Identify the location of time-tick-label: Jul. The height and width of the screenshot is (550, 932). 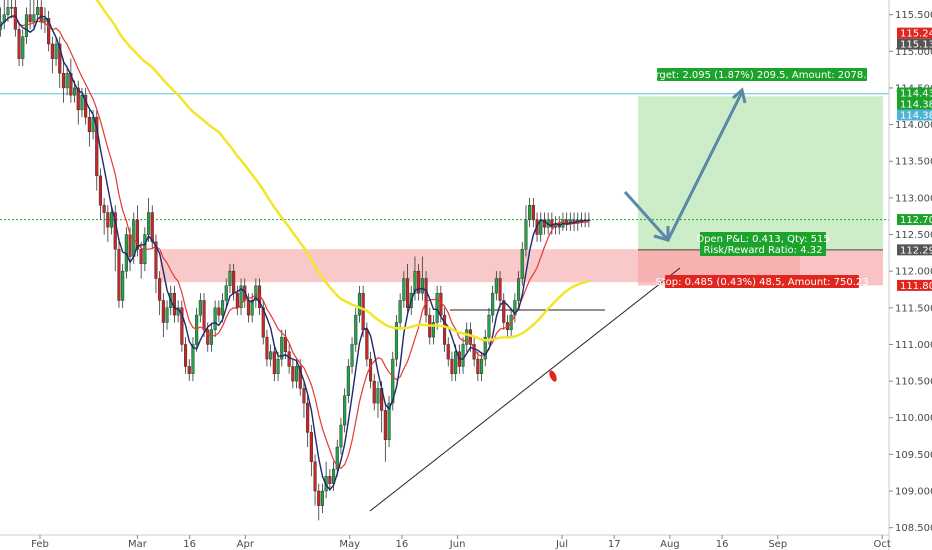
(561, 544).